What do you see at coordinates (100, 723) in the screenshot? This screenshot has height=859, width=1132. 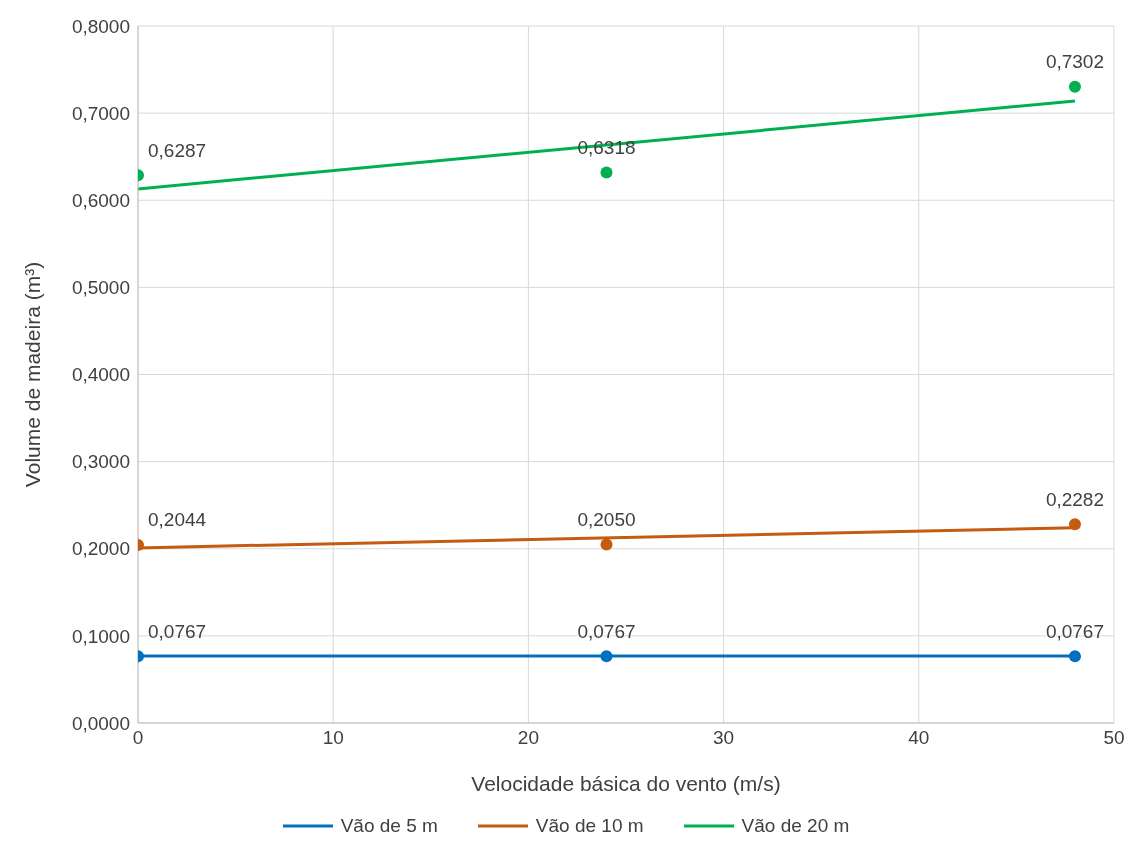 I see `y-tick-label: 0,0000` at bounding box center [100, 723].